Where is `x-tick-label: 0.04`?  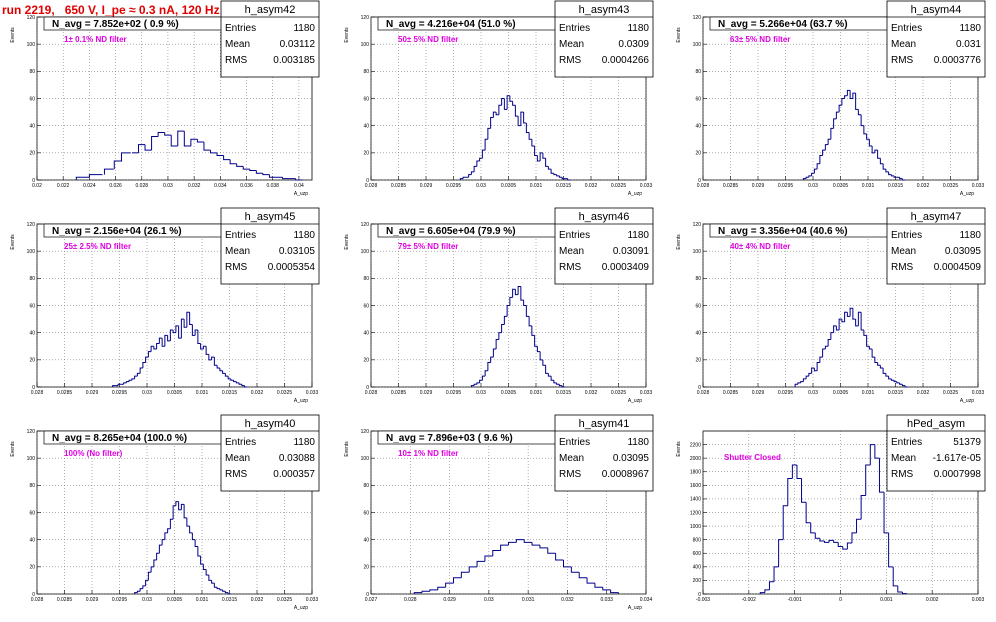 x-tick-label: 0.04 is located at coordinates (299, 186).